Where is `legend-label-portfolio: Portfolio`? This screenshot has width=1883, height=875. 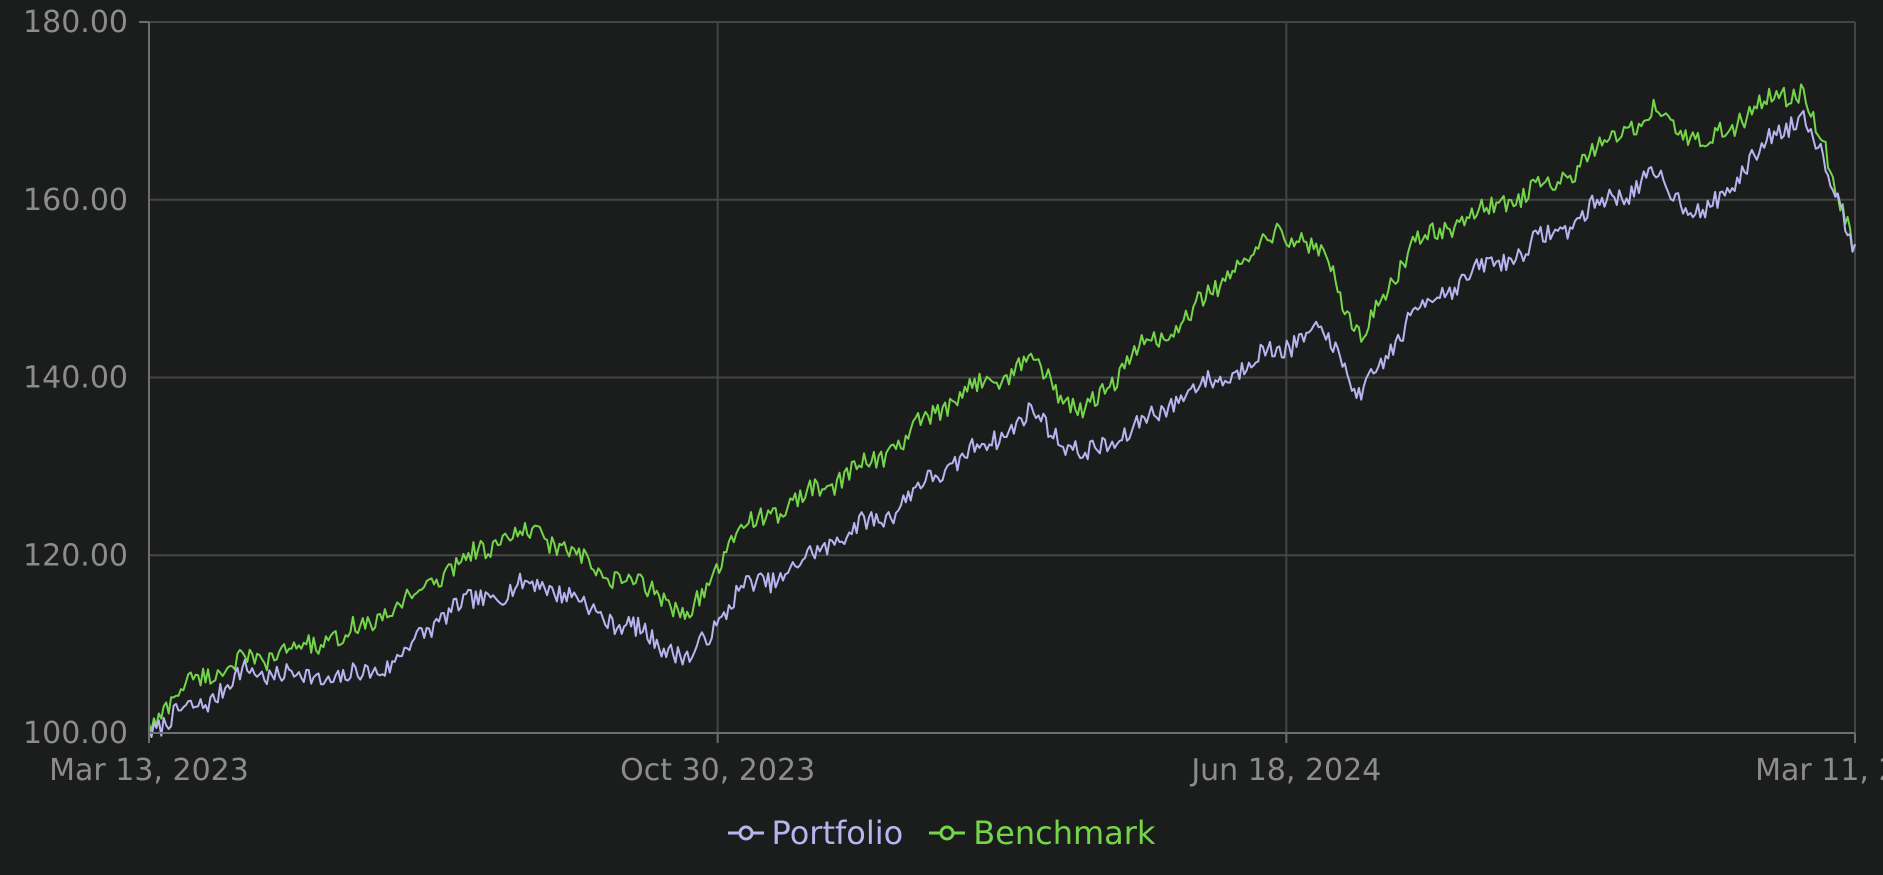
legend-label-portfolio: Portfolio is located at coordinates (837, 833).